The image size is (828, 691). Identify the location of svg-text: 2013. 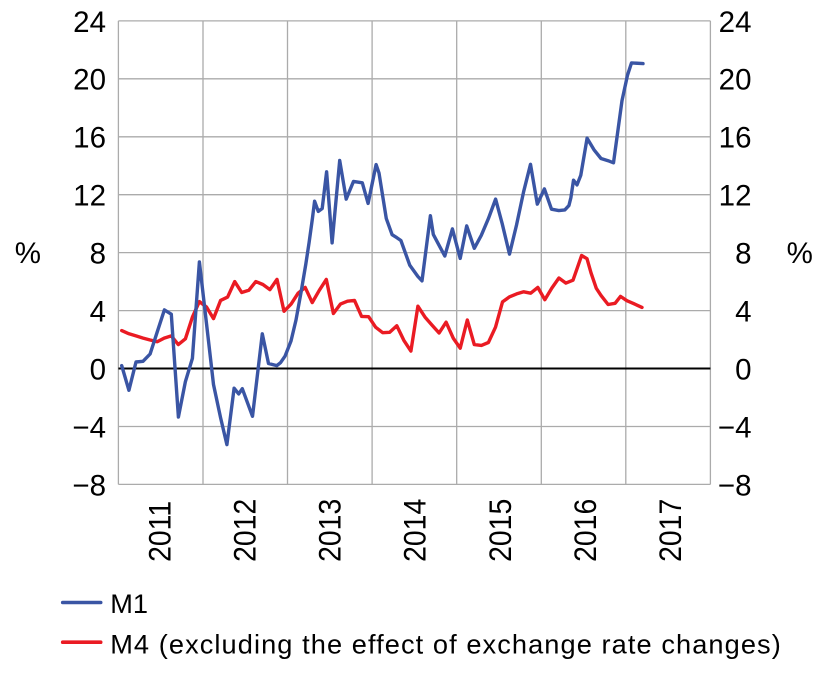
(330, 530).